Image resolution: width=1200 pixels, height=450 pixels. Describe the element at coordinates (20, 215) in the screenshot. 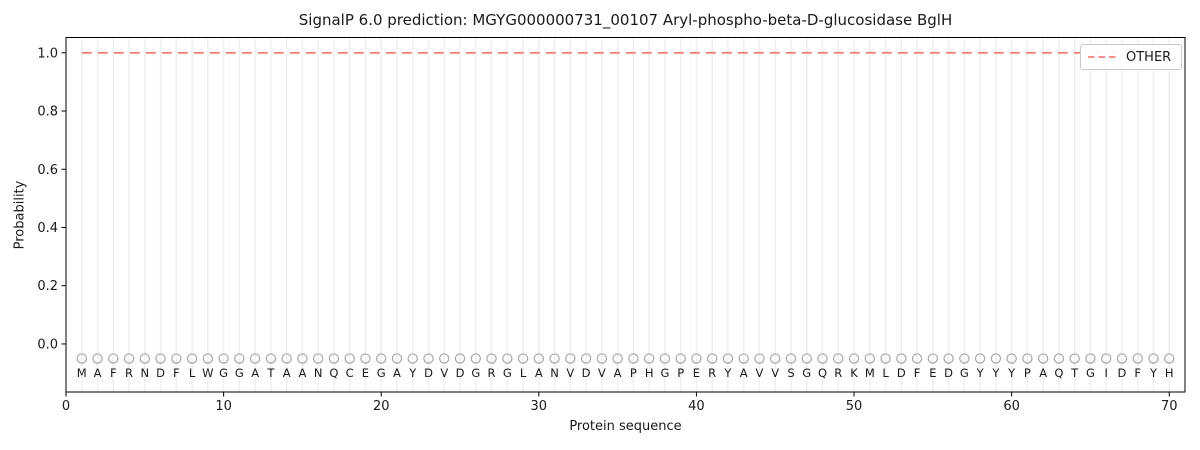

I see `y-axis-label: Probability` at that location.